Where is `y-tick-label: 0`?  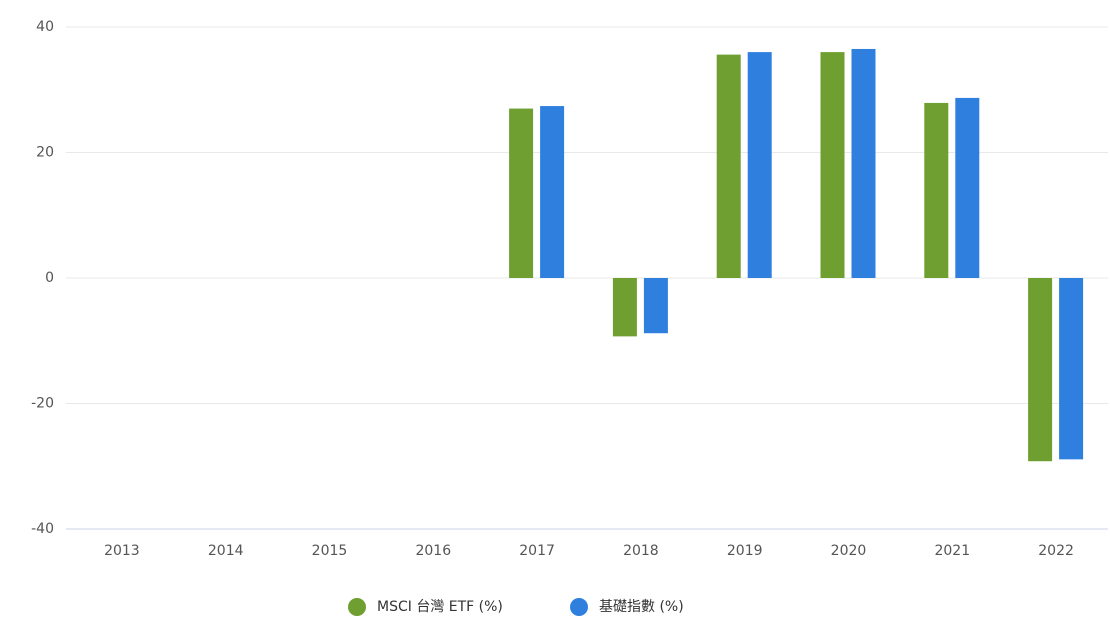
y-tick-label: 0 is located at coordinates (49, 278).